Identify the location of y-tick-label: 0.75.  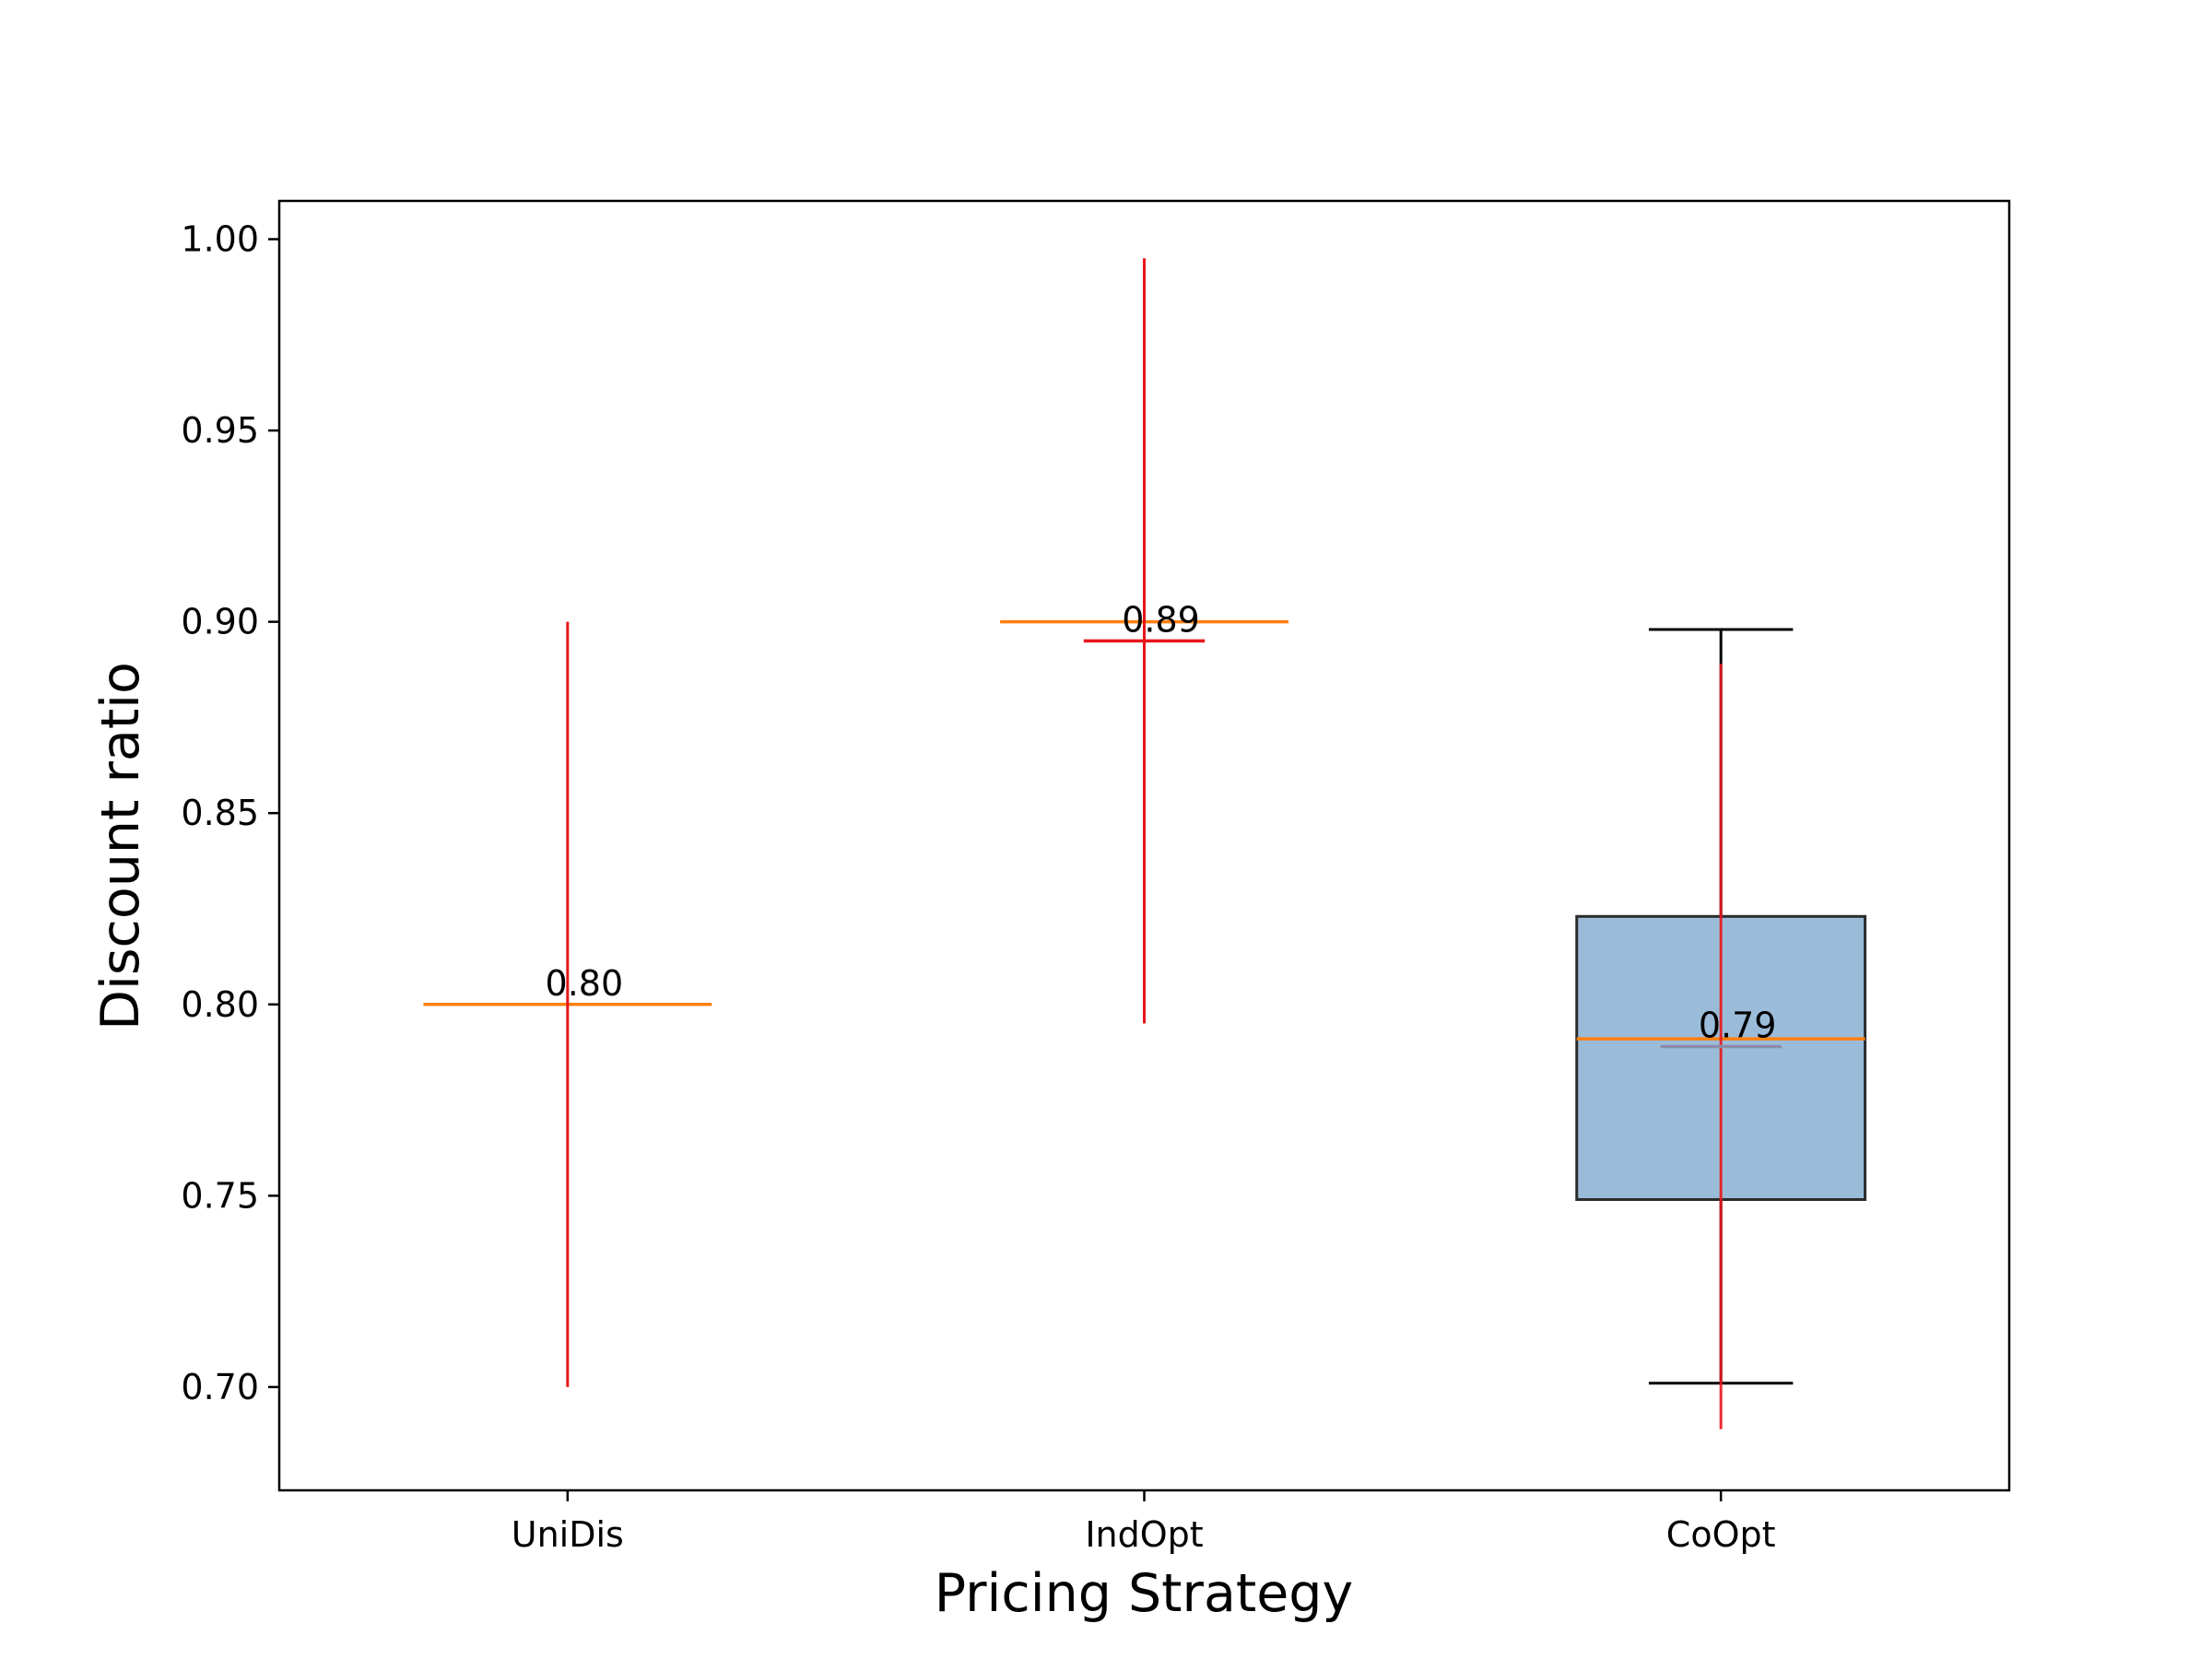
(220, 1195).